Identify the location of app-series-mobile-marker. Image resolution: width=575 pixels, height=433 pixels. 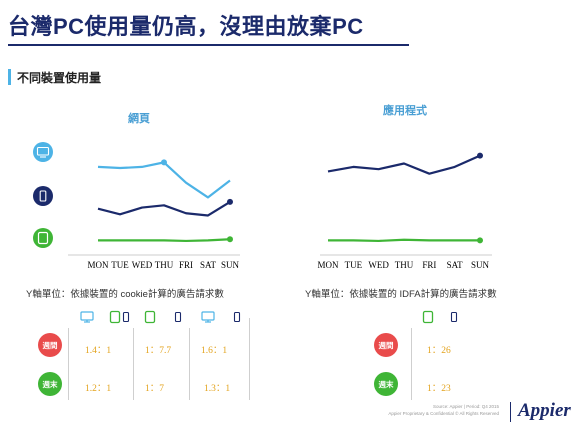
(480, 155).